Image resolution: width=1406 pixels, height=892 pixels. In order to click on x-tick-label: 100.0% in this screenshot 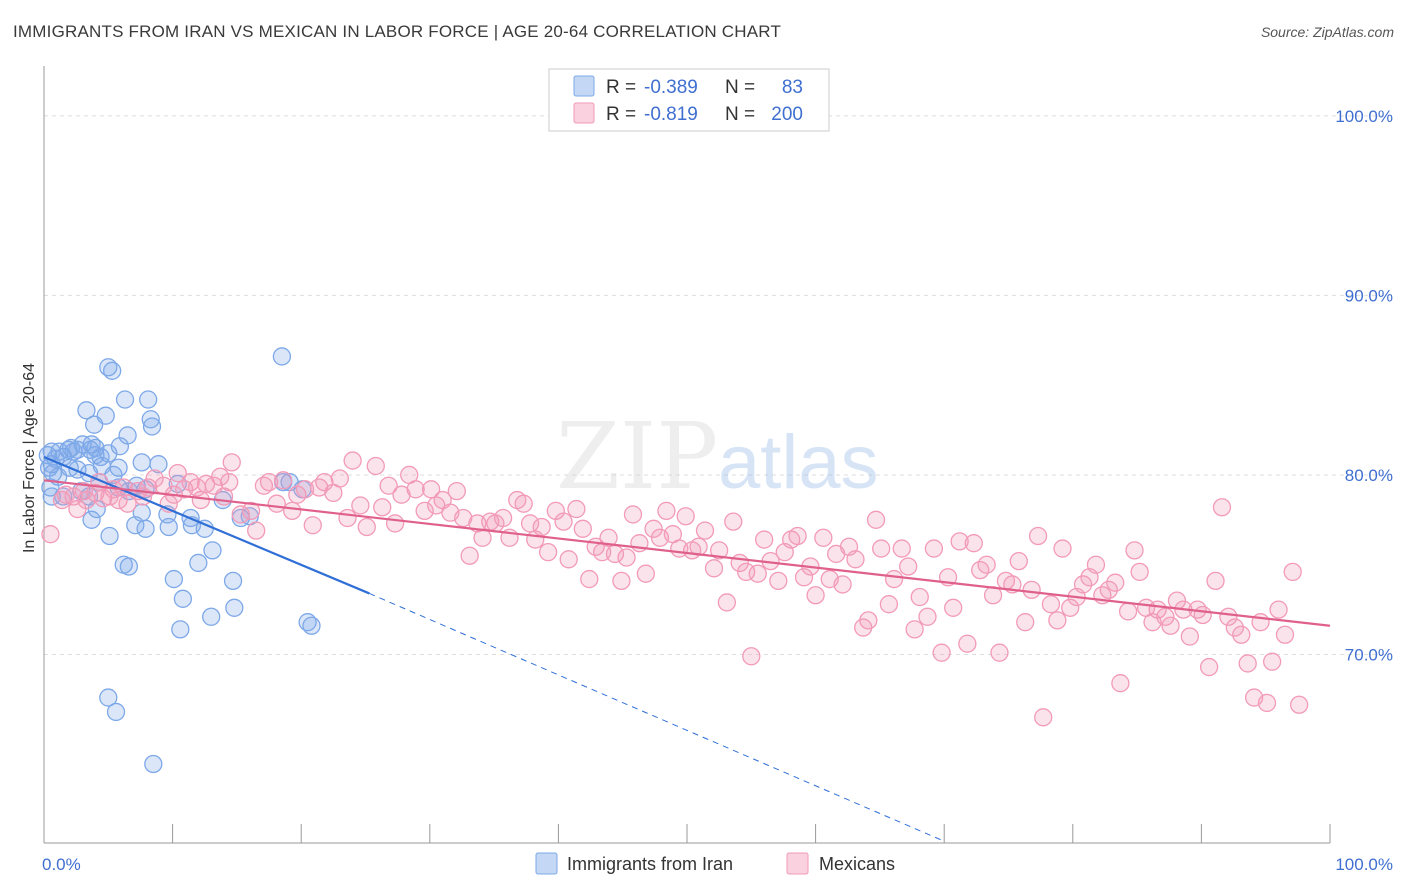, I will do `click(1364, 864)`.